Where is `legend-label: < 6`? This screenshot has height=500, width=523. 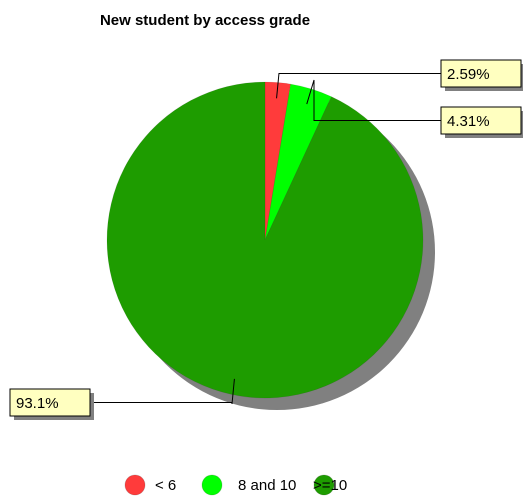 legend-label: < 6 is located at coordinates (165, 485).